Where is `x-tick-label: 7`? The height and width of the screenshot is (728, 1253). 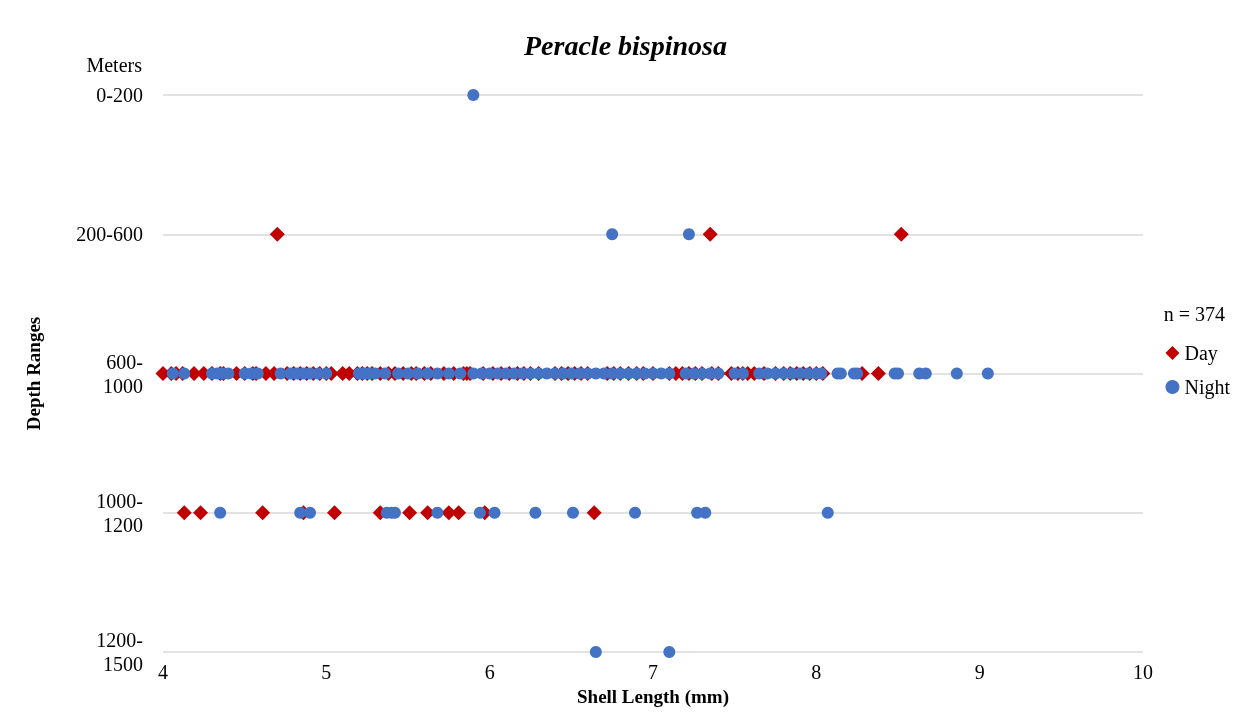 x-tick-label: 7 is located at coordinates (653, 672).